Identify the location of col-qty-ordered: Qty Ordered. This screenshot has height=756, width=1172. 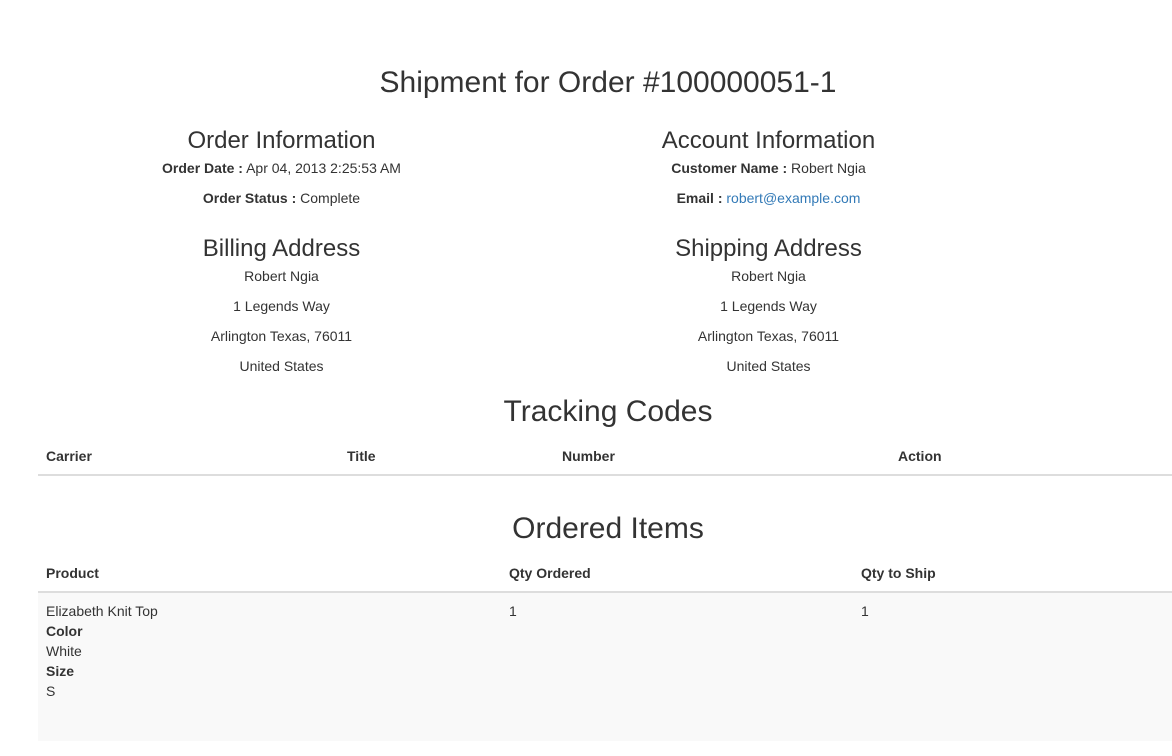
(677, 574).